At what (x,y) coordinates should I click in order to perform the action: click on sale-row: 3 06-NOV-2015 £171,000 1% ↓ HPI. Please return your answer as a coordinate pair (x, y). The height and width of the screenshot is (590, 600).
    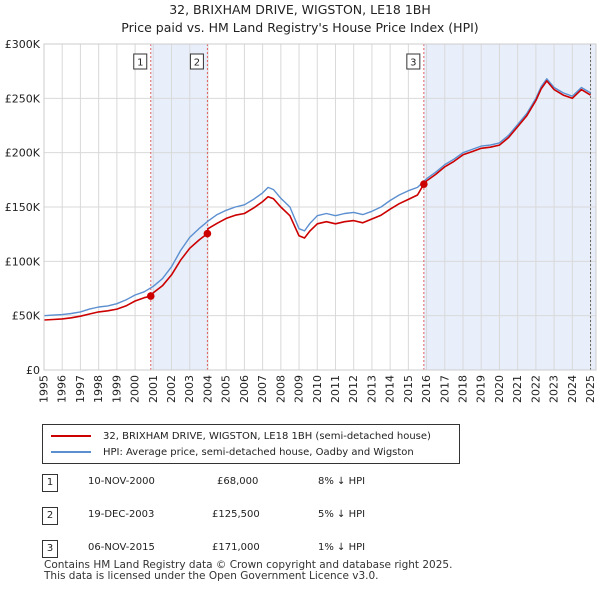
    Looking at the image, I should click on (252, 549).